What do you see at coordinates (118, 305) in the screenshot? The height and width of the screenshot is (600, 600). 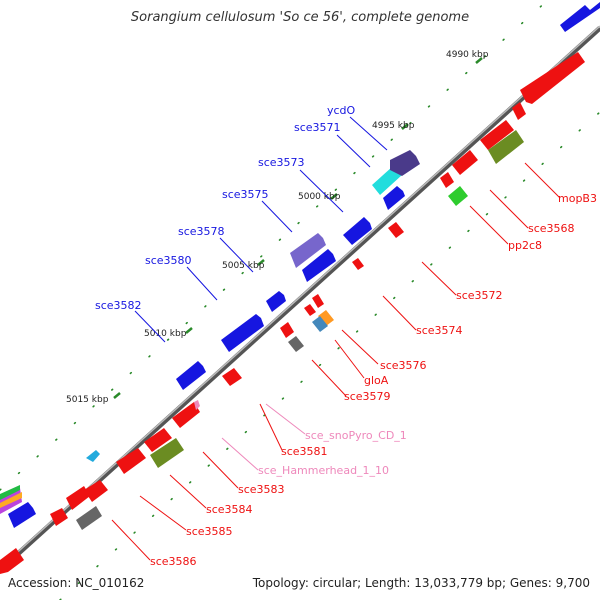 I see `gene-label-sce3582: sce3582` at bounding box center [118, 305].